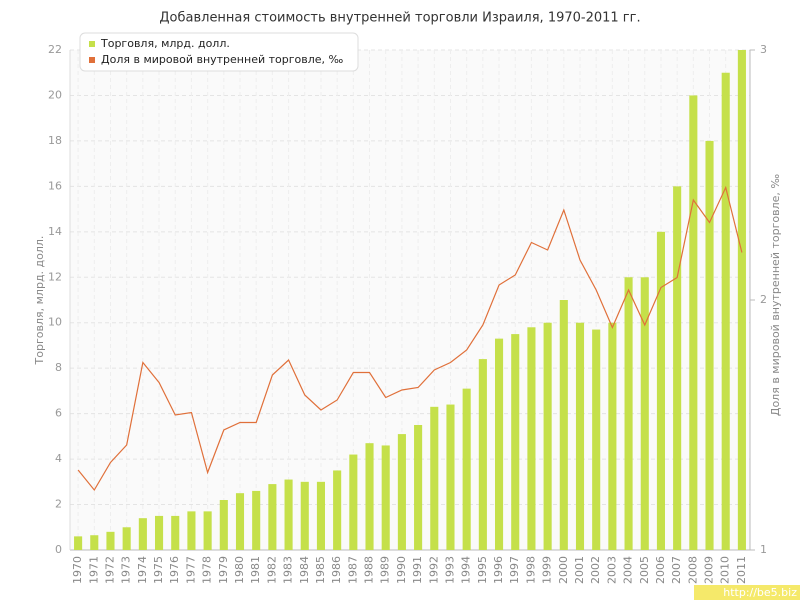 The image size is (800, 600). I want to click on x-tick-label: 1980, so click(239, 570).